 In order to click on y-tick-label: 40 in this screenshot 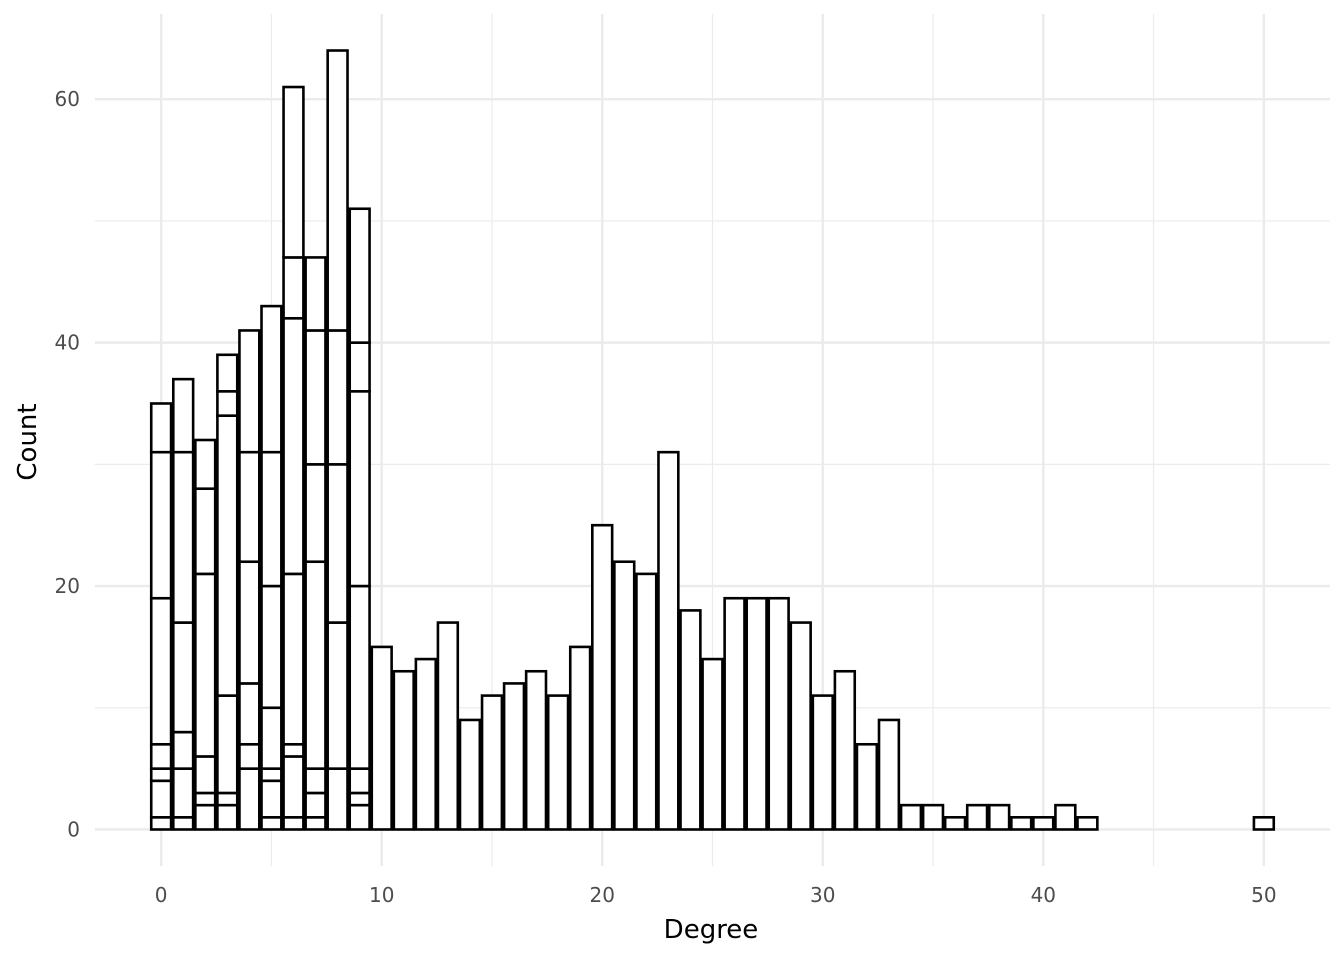, I will do `click(67, 343)`.